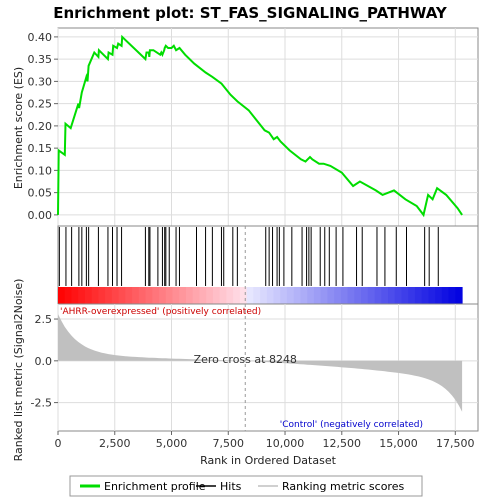  Describe the element at coordinates (398, 443) in the screenshot. I see `x-tick-label: 15,000` at that location.